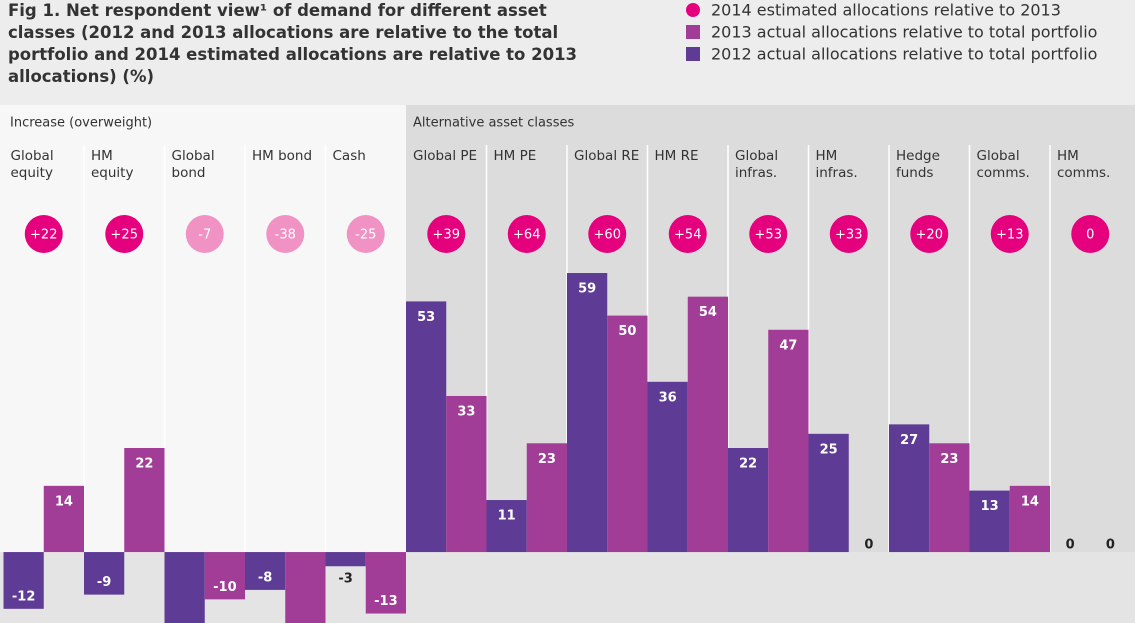 This screenshot has width=1135, height=623. What do you see at coordinates (493, 123) in the screenshot?
I see `section-label: Alternative asset classes` at bounding box center [493, 123].